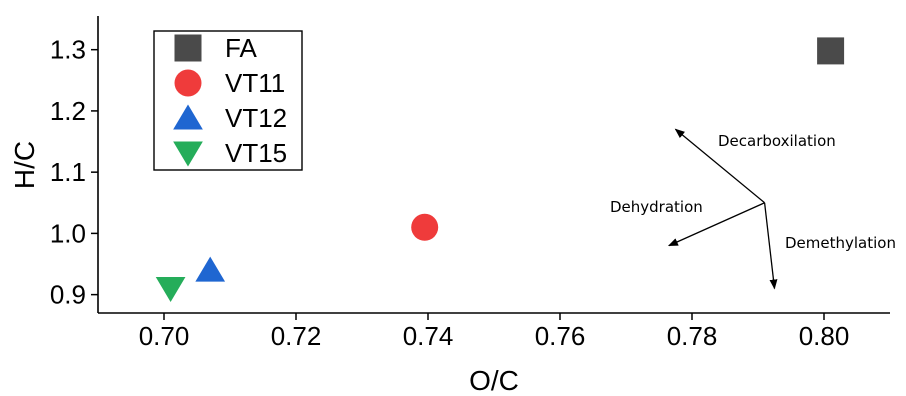 Image resolution: width=906 pixels, height=396 pixels. I want to click on legend-marker-fa, so click(188, 48).